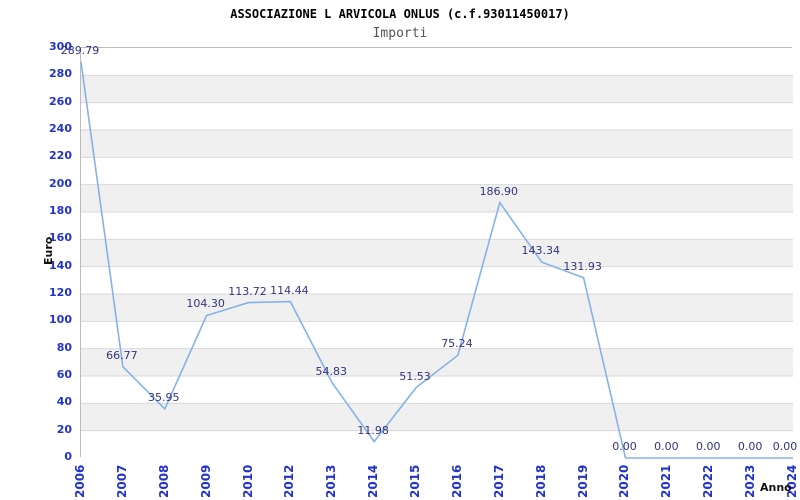  What do you see at coordinates (582, 266) in the screenshot?
I see `data-label: 131.93` at bounding box center [582, 266].